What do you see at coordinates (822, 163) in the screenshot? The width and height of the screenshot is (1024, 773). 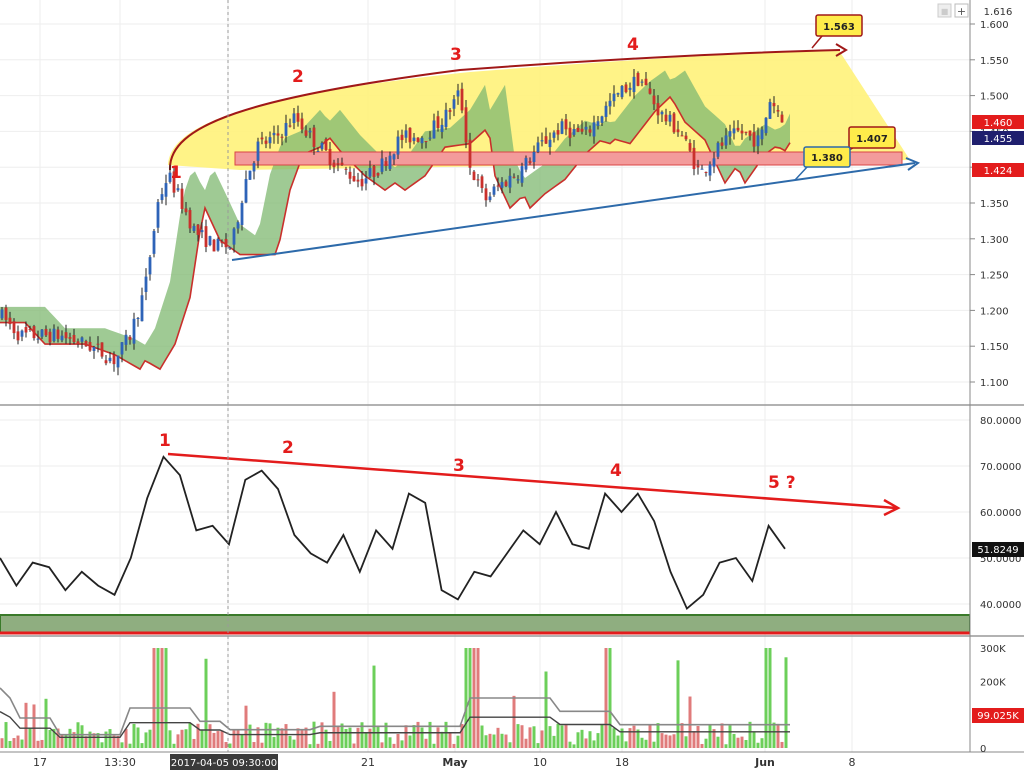 I see `callout-1380: 1.380` at bounding box center [822, 163].